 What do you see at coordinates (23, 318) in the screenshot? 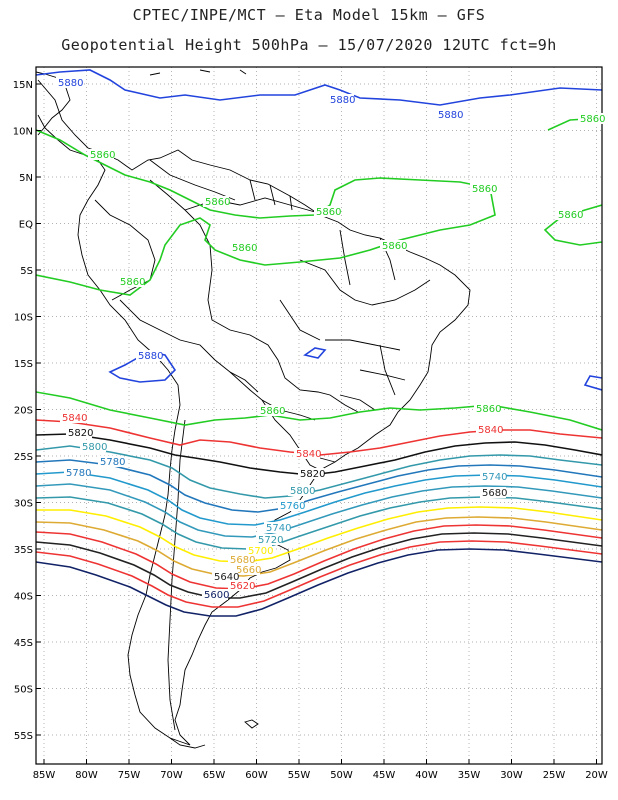
I see `lat-tick-label: 10S` at bounding box center [23, 318].